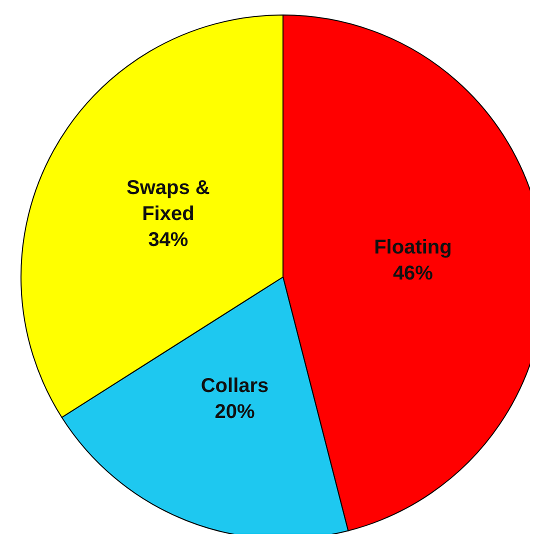  What do you see at coordinates (413, 273) in the screenshot?
I see `data-label: 46%` at bounding box center [413, 273].